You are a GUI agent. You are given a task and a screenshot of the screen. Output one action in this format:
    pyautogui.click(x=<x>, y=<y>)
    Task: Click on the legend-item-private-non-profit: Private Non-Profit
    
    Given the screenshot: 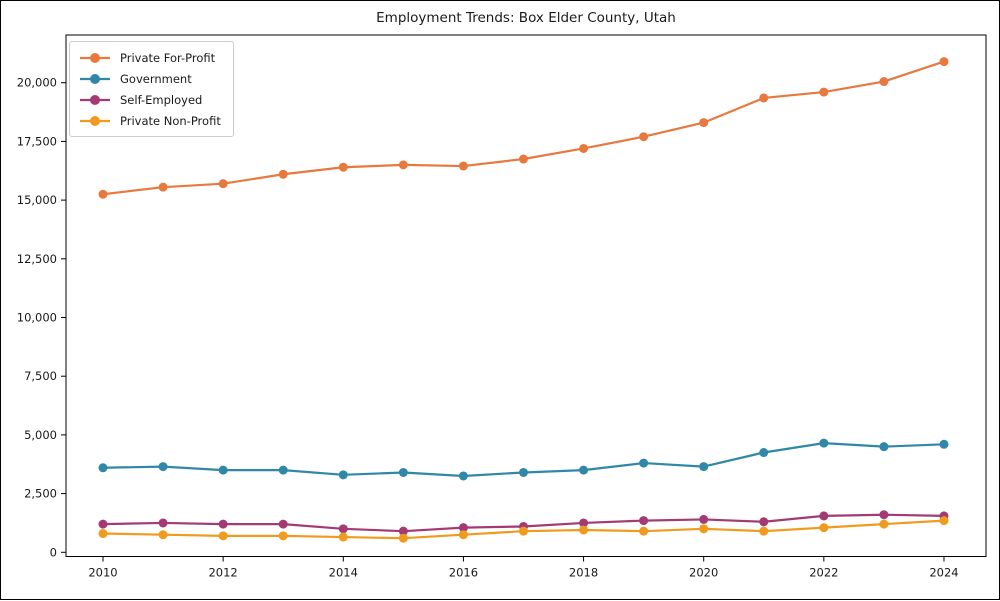 What is the action you would take?
    pyautogui.click(x=150, y=120)
    